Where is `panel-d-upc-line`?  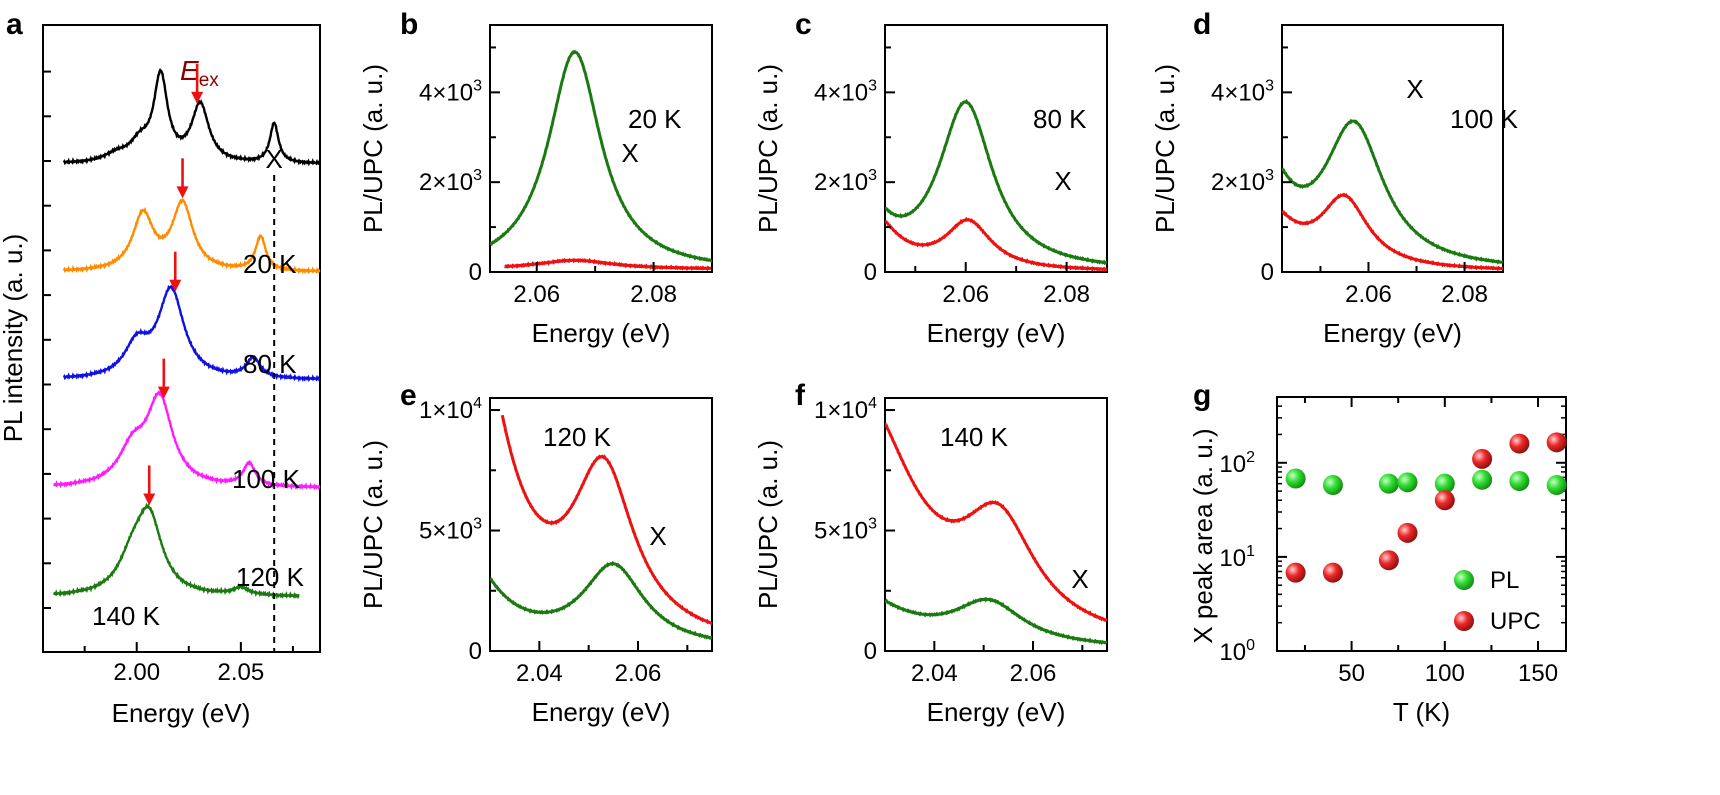 panel-d-upc-line is located at coordinates (1392, 232).